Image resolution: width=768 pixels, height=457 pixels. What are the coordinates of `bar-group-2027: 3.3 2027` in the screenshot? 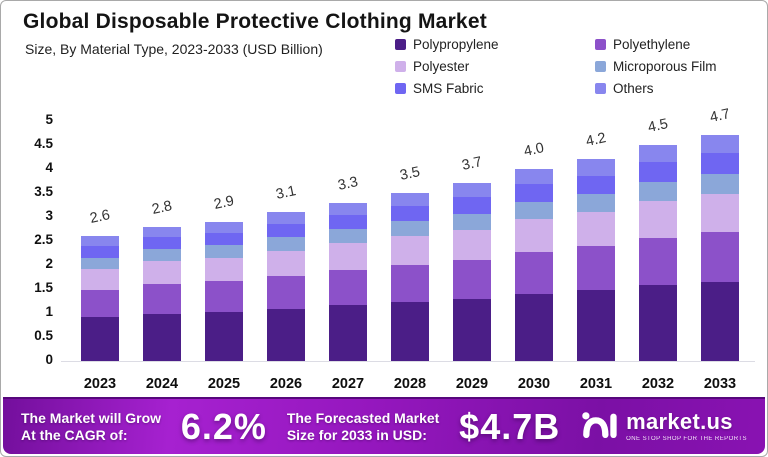 It's located at (348, 283).